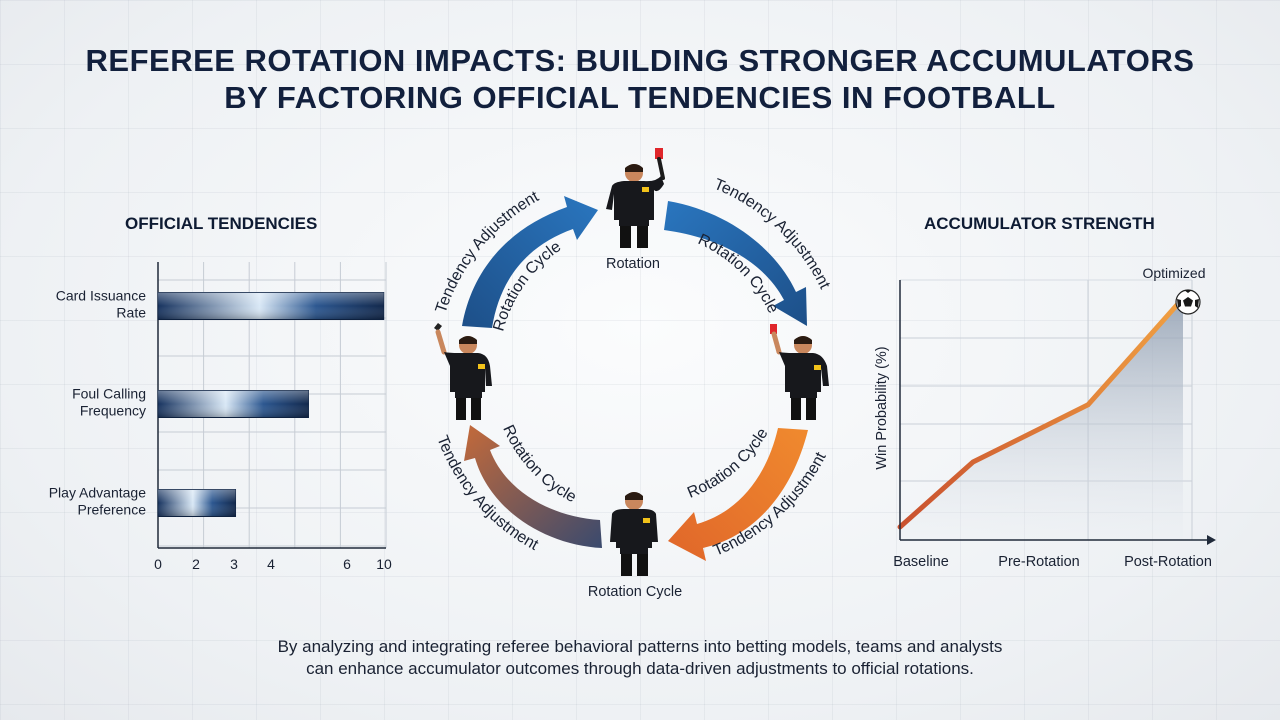 This screenshot has height=720, width=1280. Describe the element at coordinates (1168, 562) in the screenshot. I see `x-category-label: Post-Rotation` at that location.